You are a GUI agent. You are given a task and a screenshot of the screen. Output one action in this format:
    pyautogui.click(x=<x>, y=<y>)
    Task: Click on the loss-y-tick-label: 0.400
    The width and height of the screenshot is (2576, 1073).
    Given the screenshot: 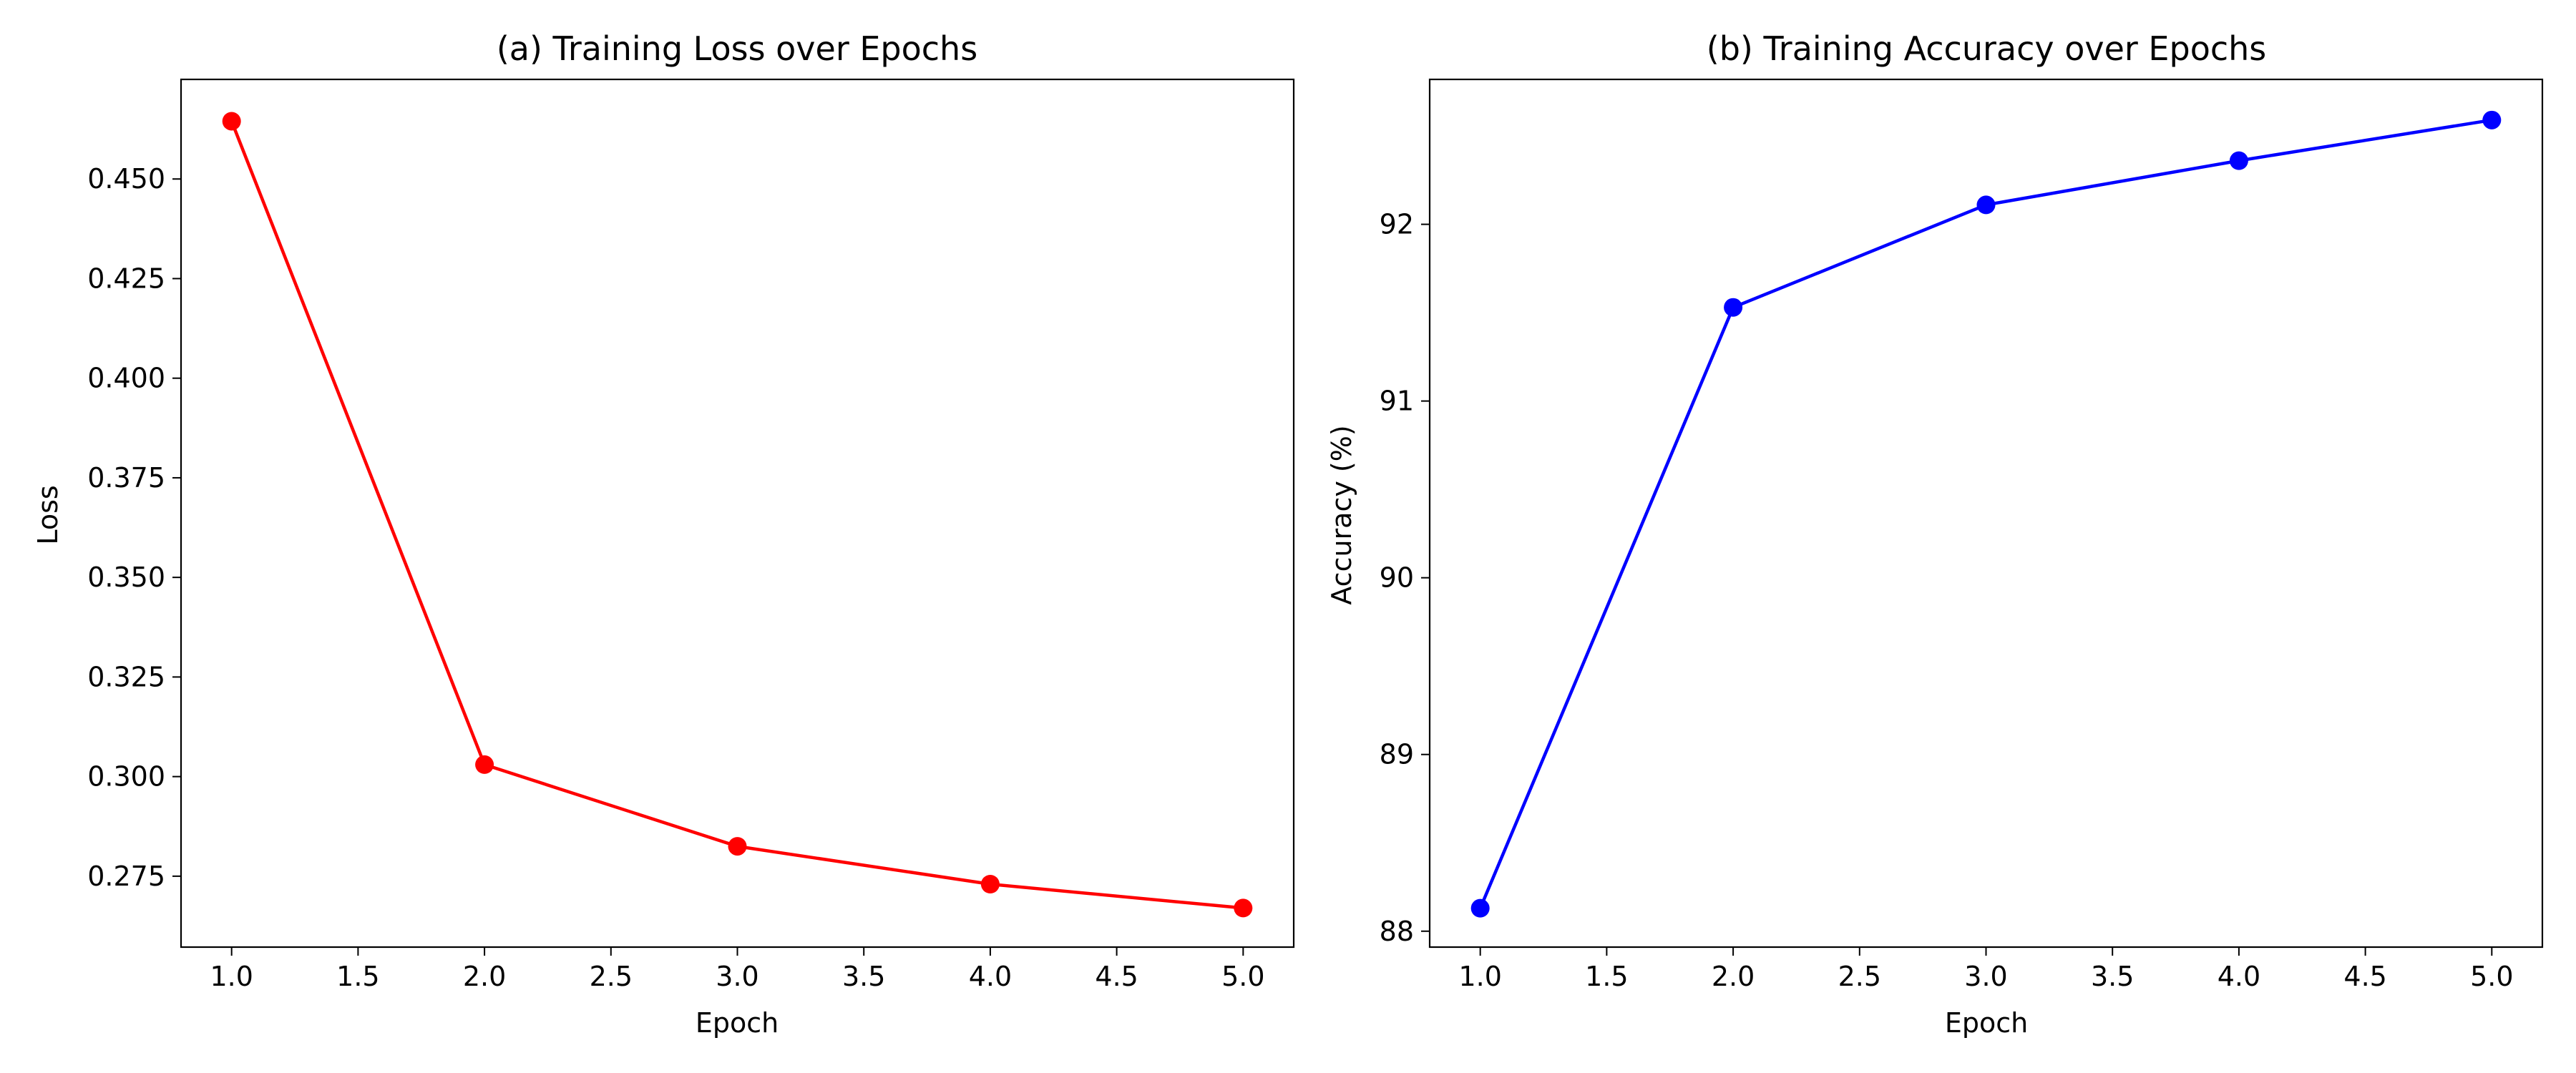 What is the action you would take?
    pyautogui.click(x=126, y=378)
    